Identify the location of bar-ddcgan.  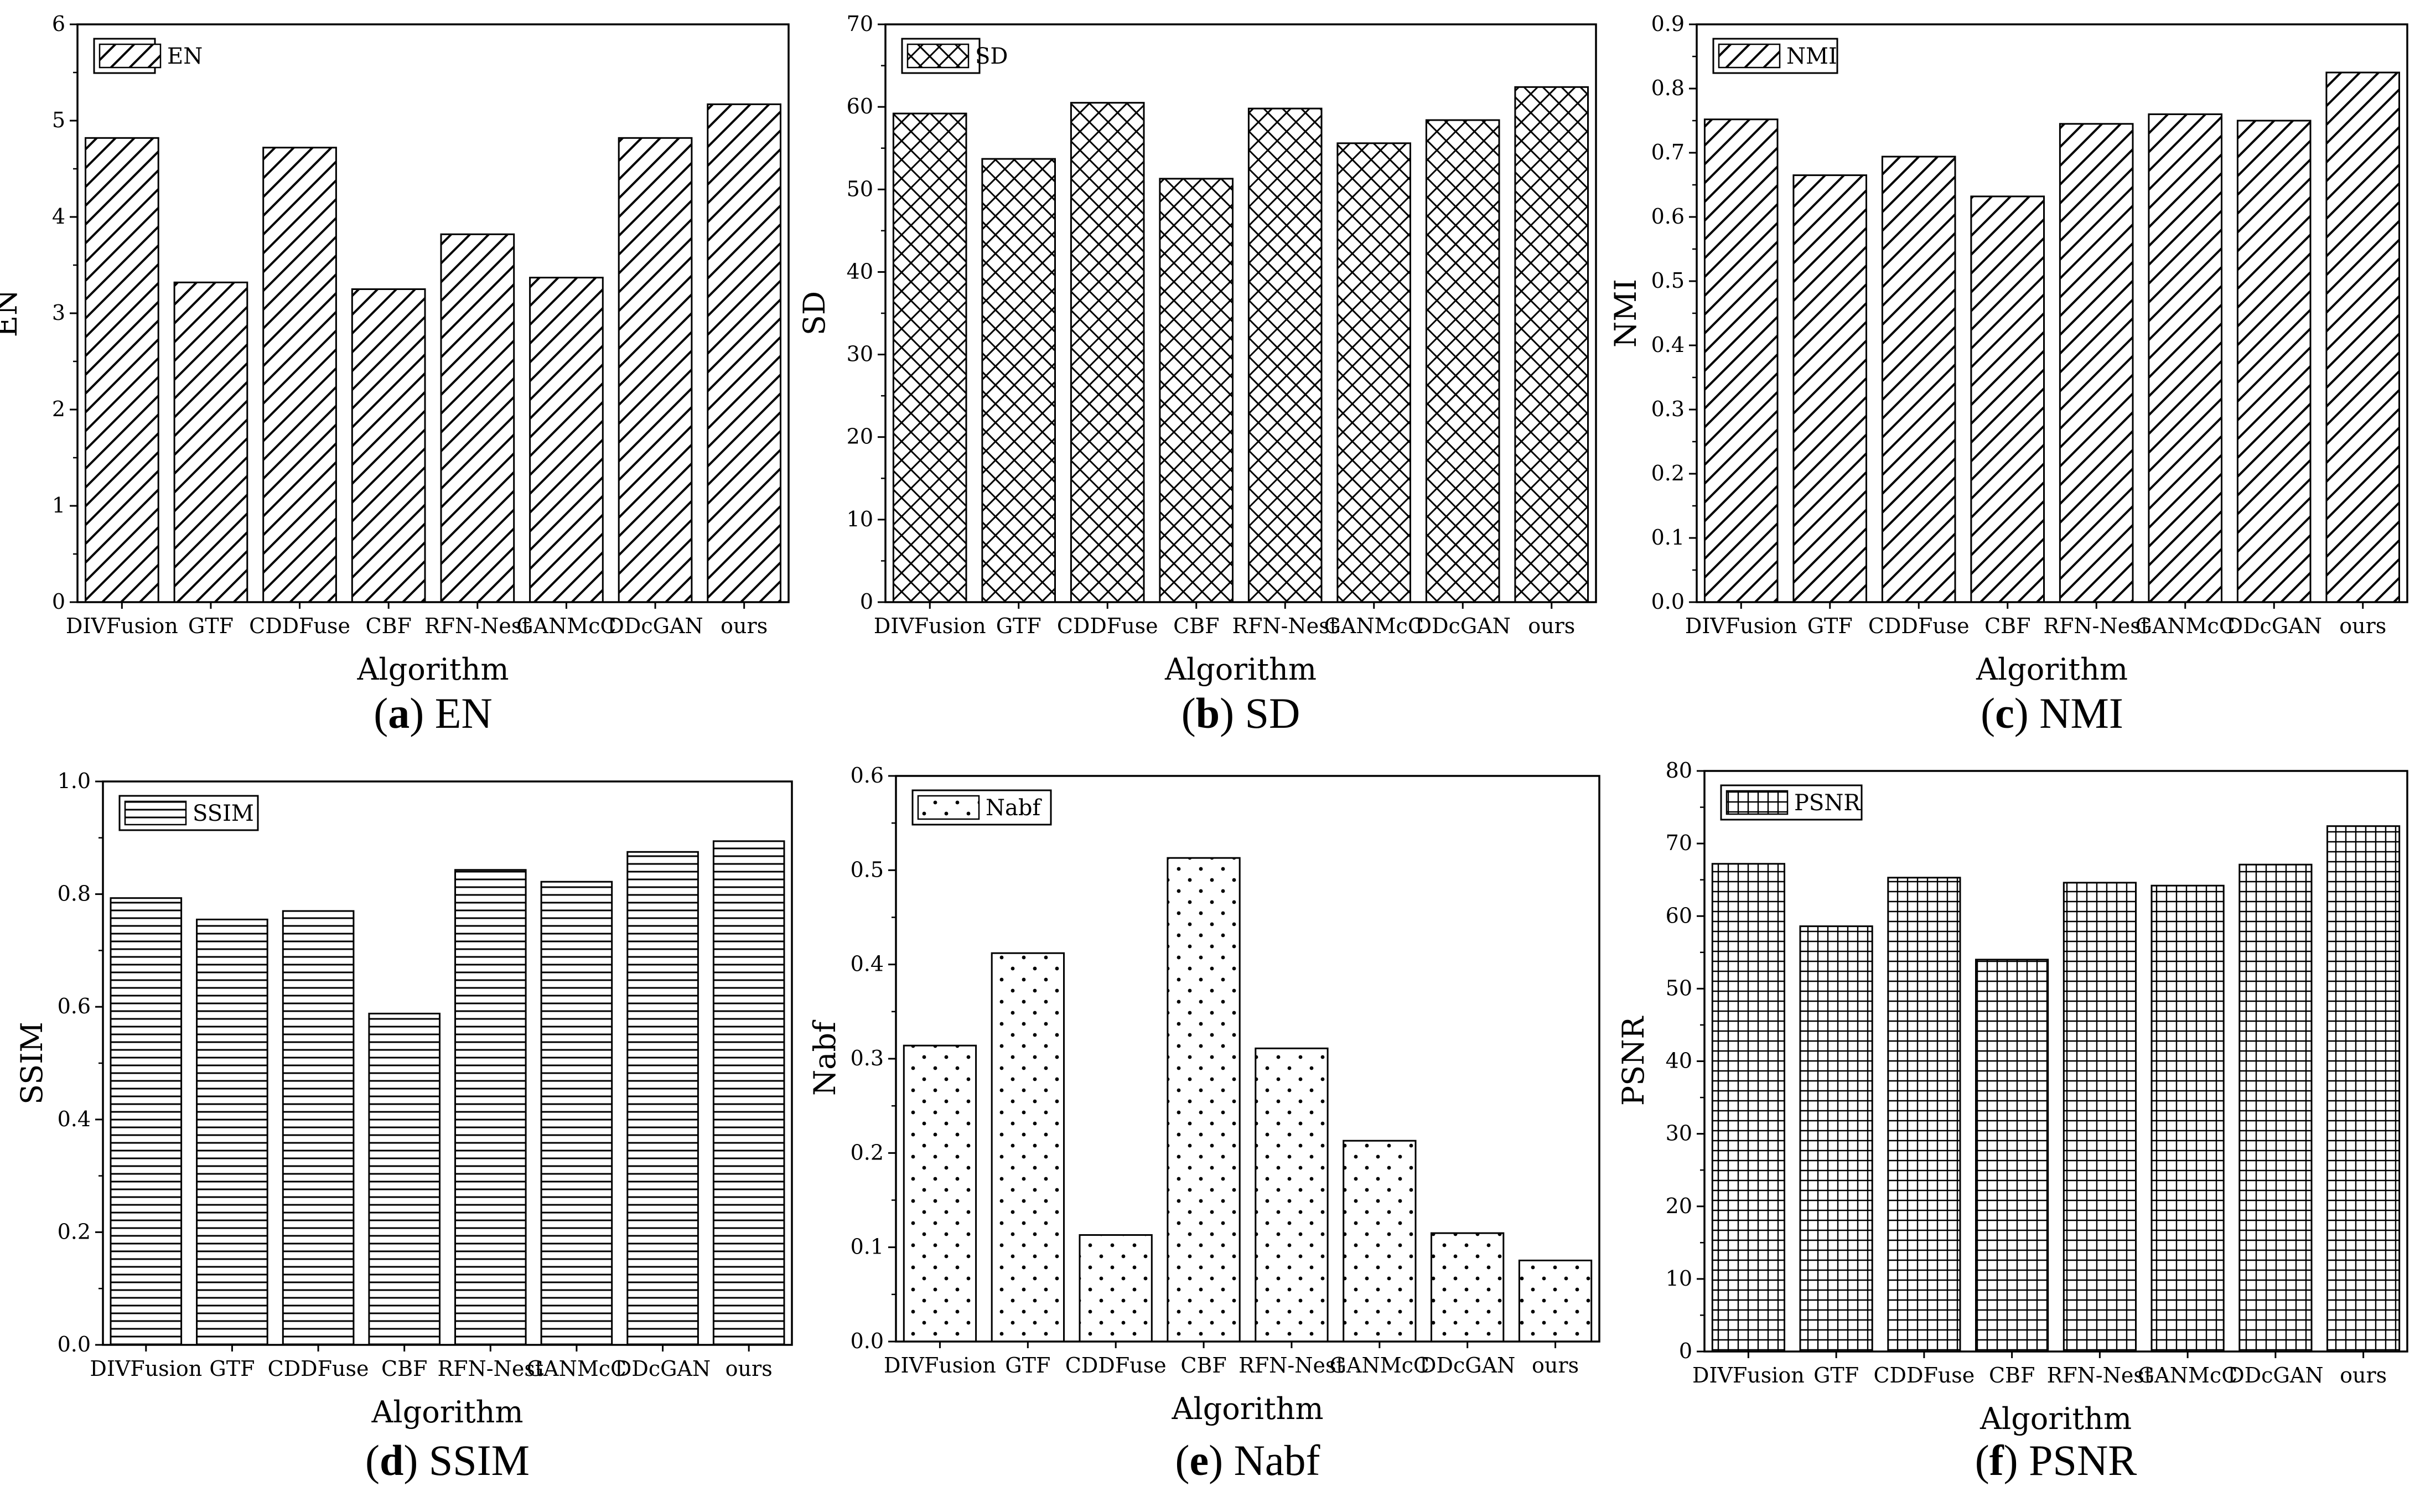
(663, 1098).